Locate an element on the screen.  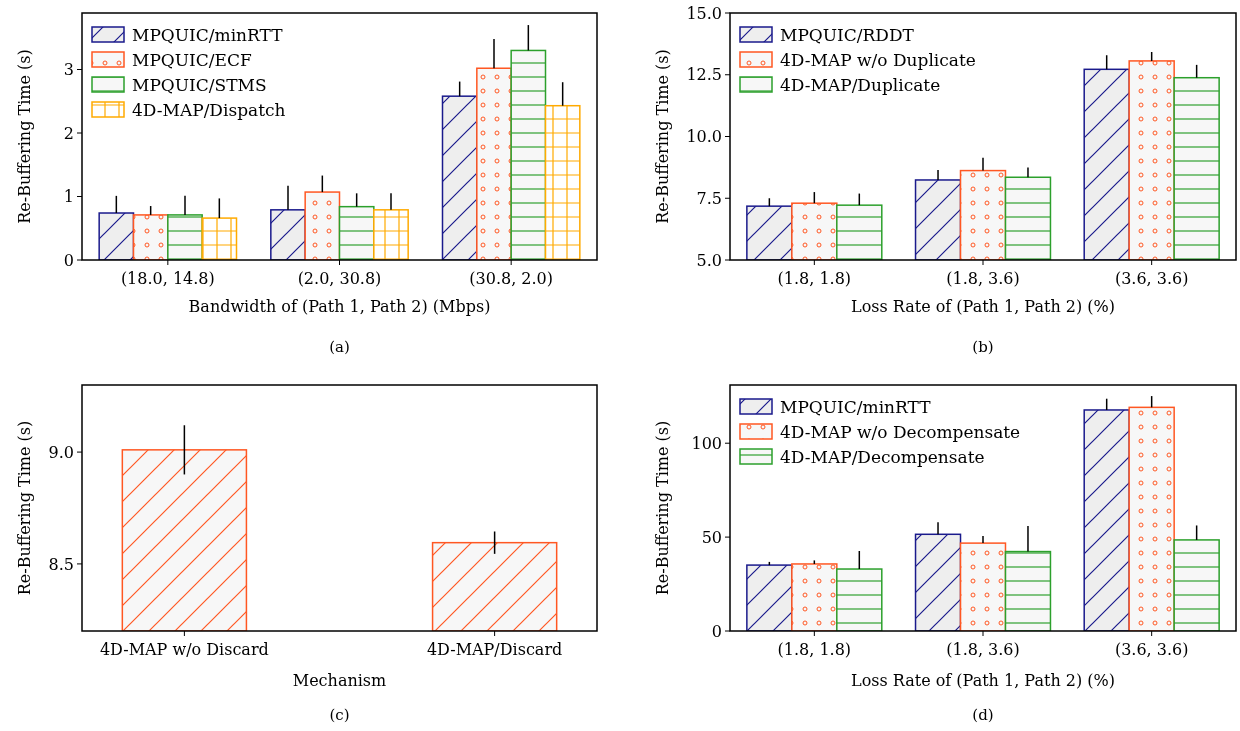
text: (a) is located at coordinates (339, 347).